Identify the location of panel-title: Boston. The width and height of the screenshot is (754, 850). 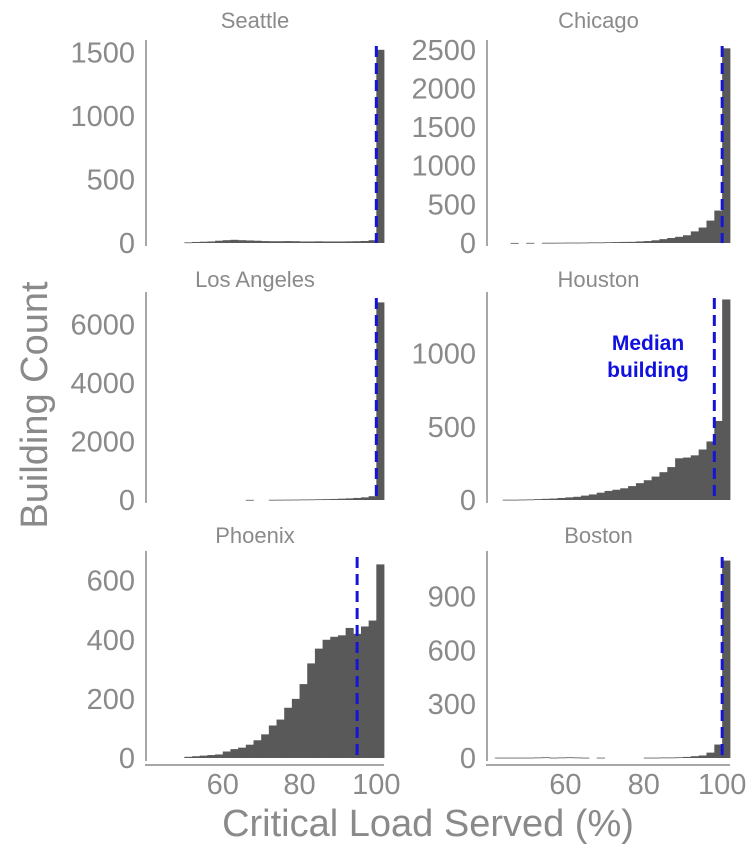
(598, 535).